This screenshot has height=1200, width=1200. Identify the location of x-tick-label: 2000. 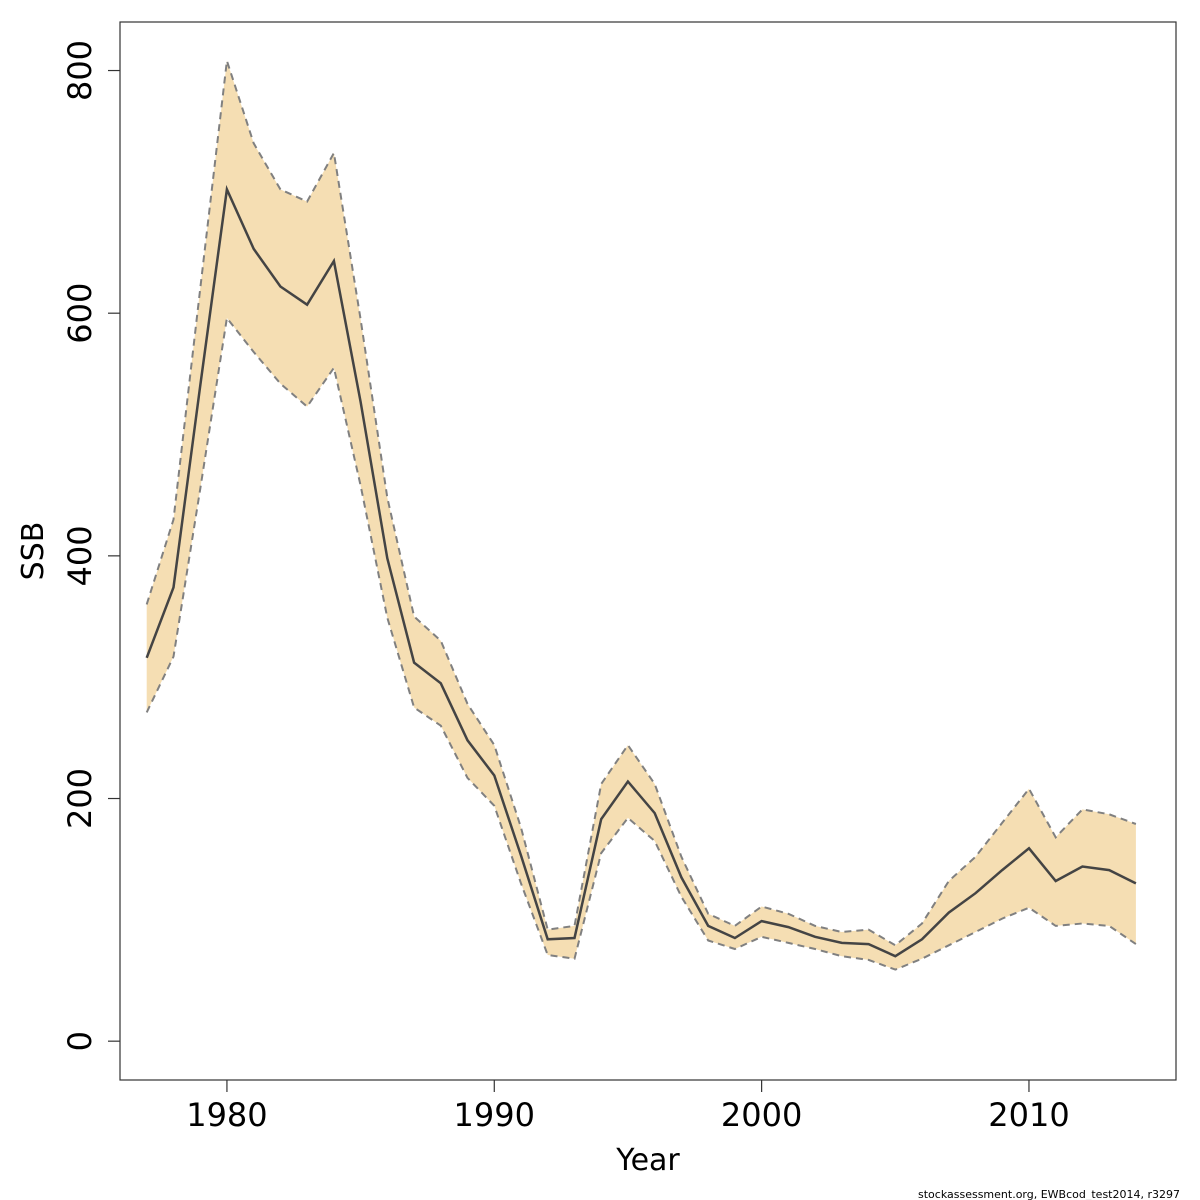
(761, 1115).